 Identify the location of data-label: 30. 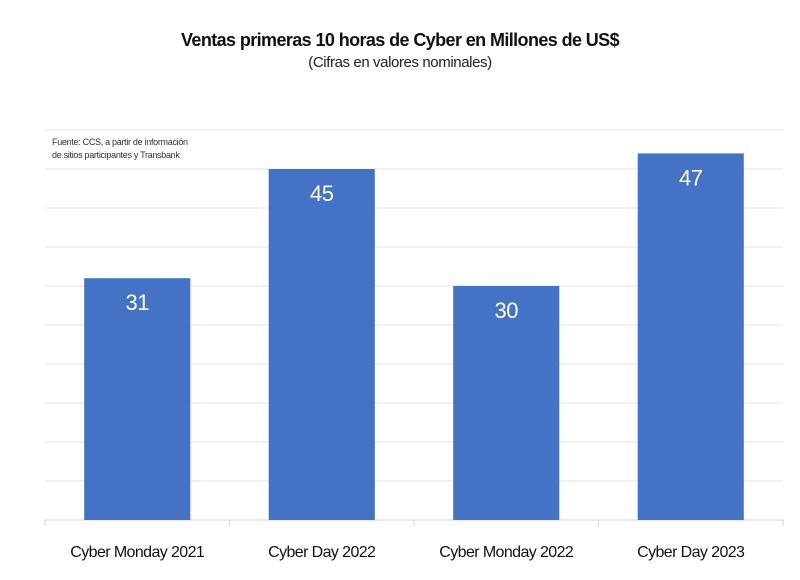
(507, 310).